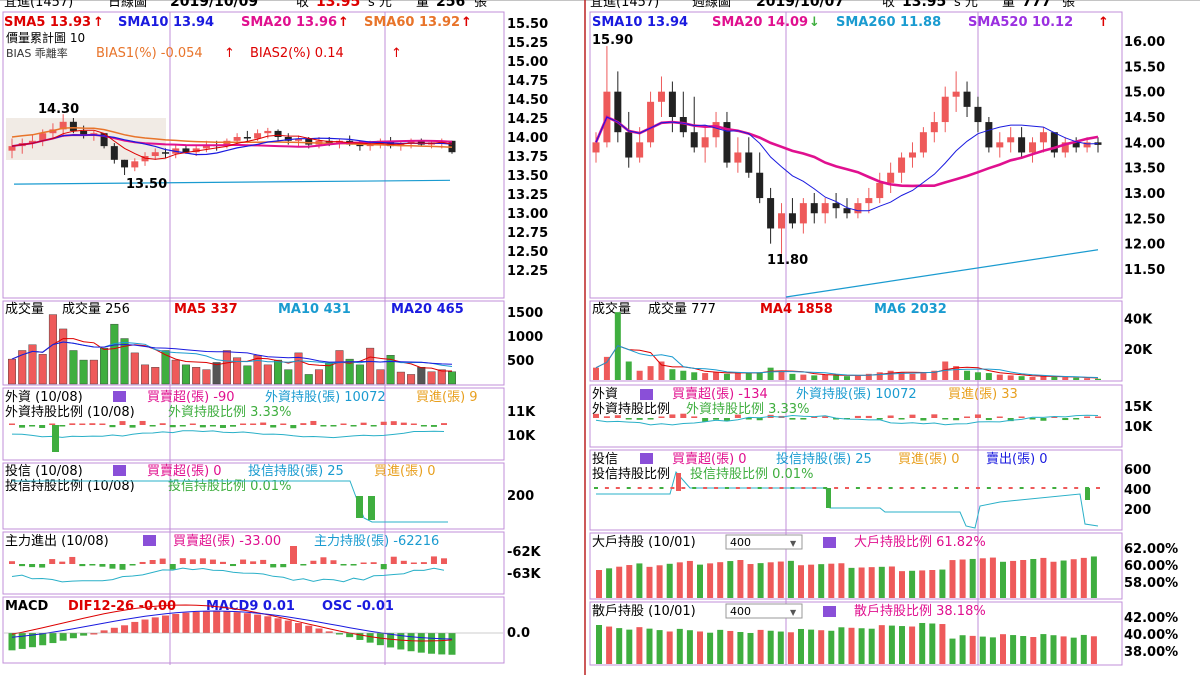 Image resolution: width=1200 pixels, height=675 pixels. Describe the element at coordinates (297, 53) in the screenshot. I see `left-bias2: BIAS2(%) 0.14` at that location.